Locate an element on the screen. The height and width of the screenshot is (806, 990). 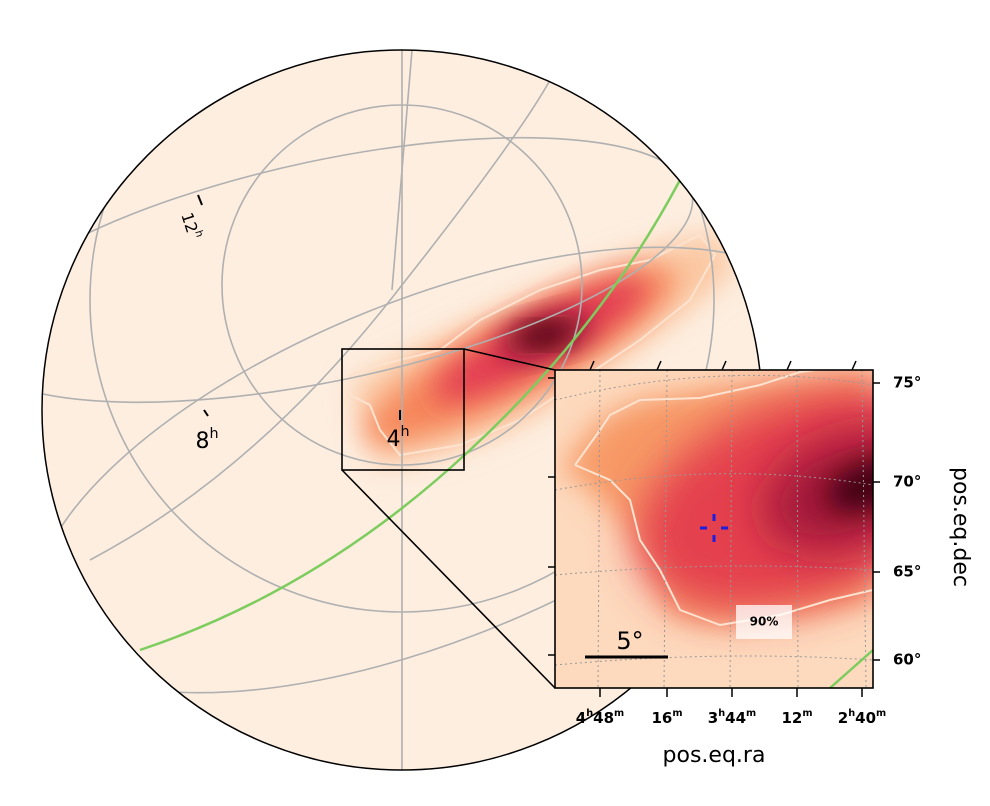
ra-axis-label: pos.eq.ra is located at coordinates (714, 755).